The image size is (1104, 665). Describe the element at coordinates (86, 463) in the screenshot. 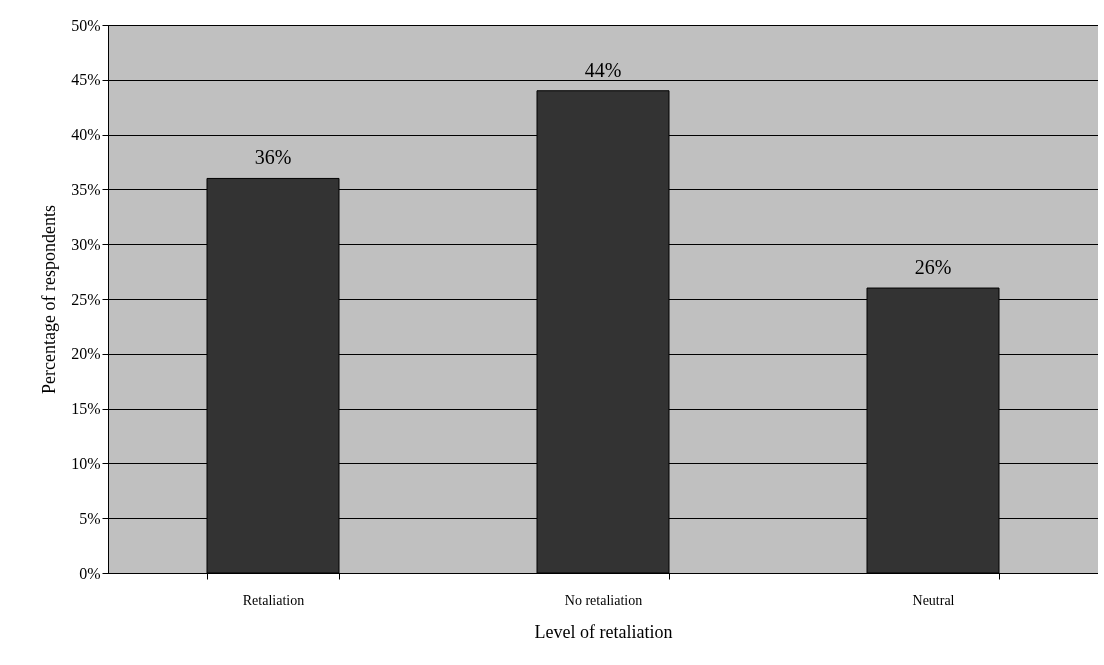

I see `y-tick-label: 10%` at that location.